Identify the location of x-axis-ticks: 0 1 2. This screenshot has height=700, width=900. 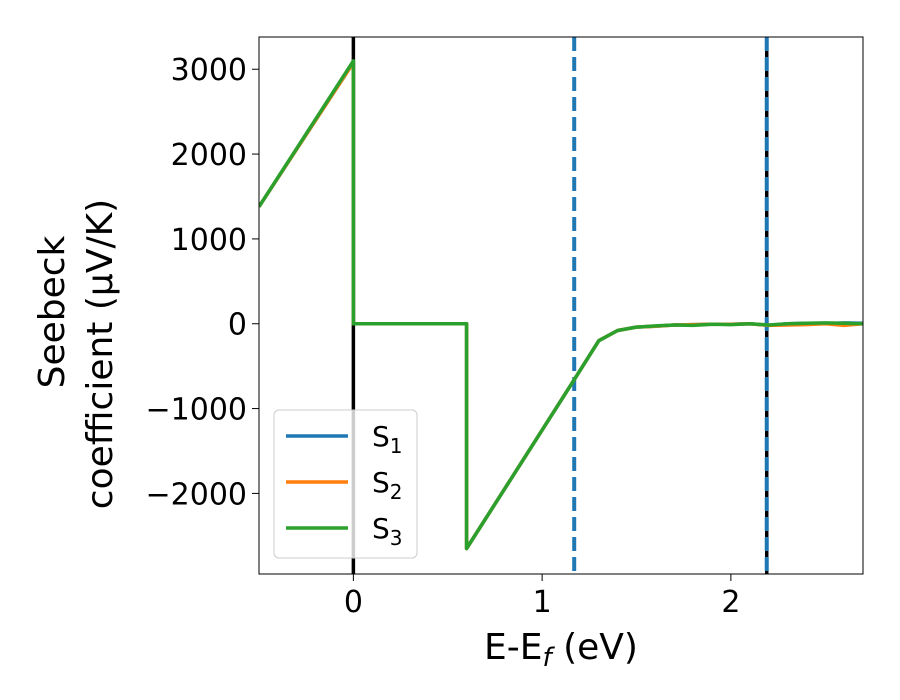
(542, 597).